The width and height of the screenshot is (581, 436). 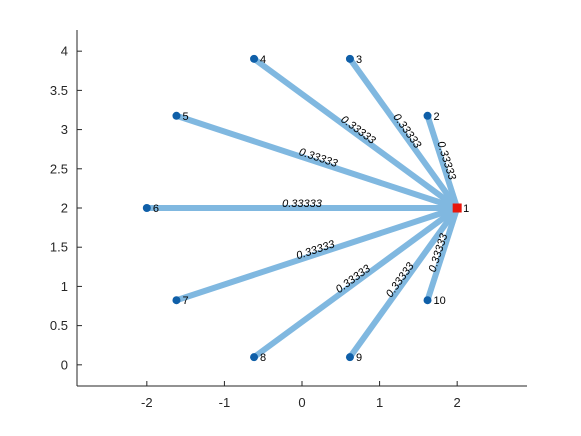 I want to click on node-1-label: 1, so click(x=466, y=209).